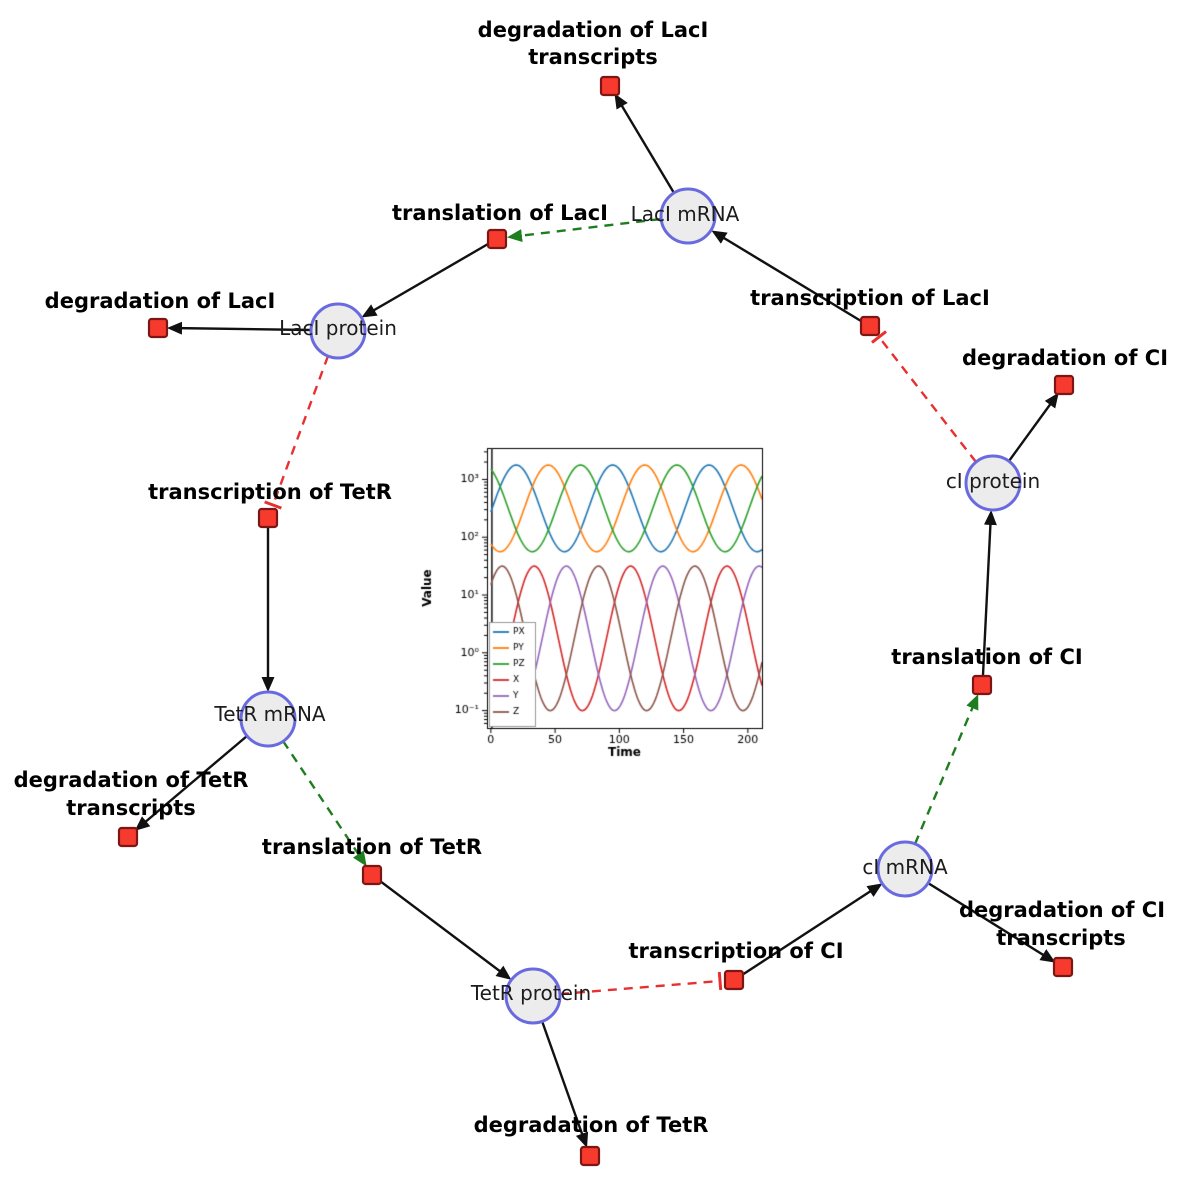 This screenshot has width=1189, height=1200. I want to click on reaction-node-translation-laci, so click(497, 239).